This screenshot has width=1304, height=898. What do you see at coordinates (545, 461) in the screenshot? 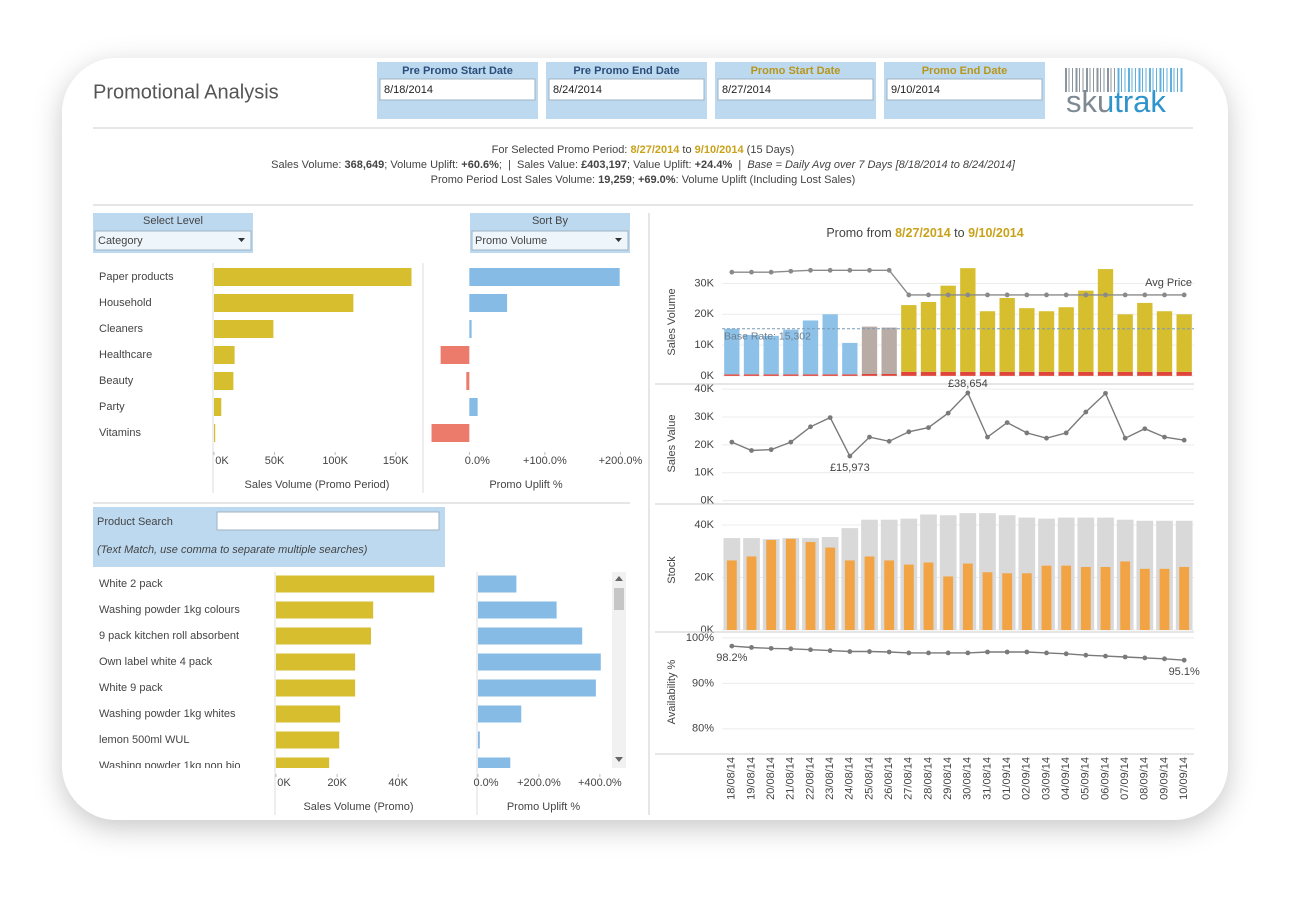
I see `x-tick-label: +100.0%` at bounding box center [545, 461].